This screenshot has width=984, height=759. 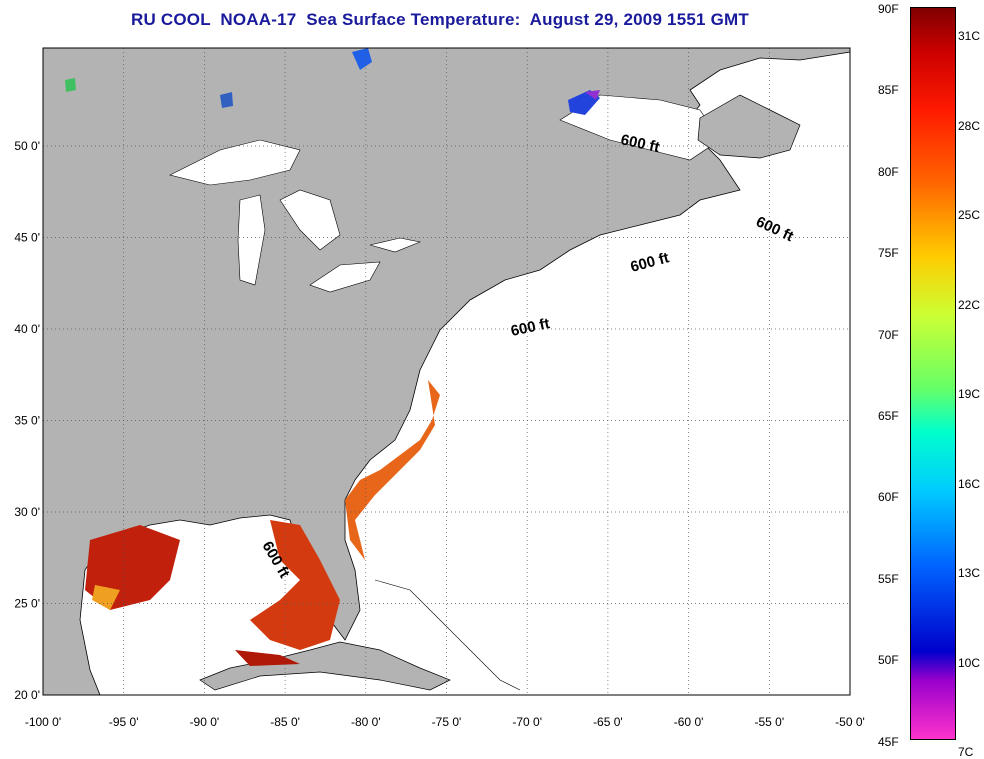 I want to click on lat-tick-label: 35 0', so click(x=27, y=421).